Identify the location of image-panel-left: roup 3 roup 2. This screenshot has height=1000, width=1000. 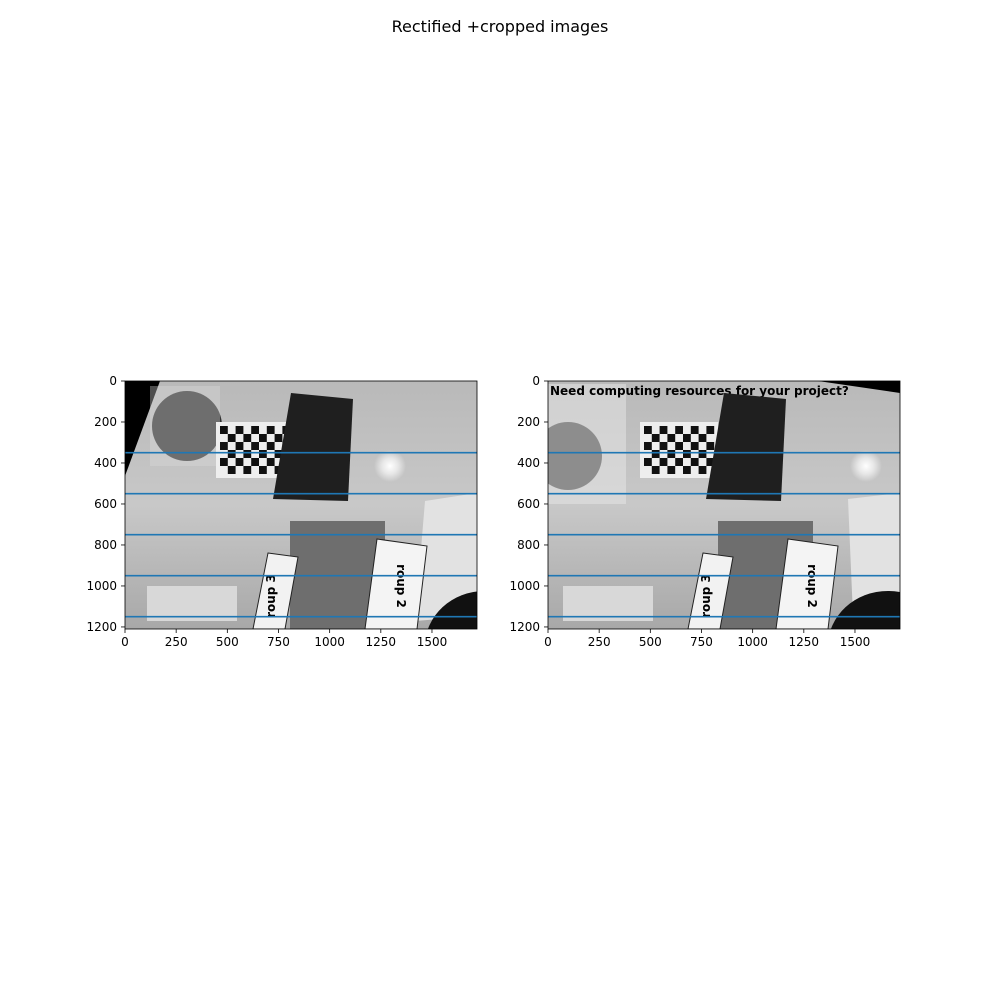
(301, 505).